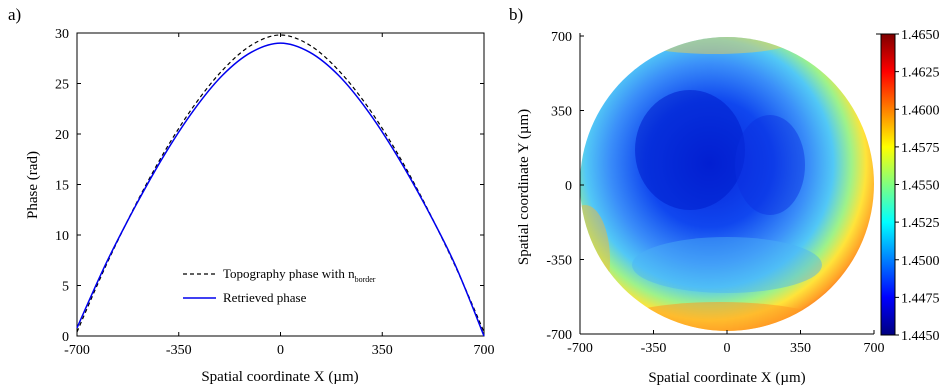 Image resolution: width=951 pixels, height=389 pixels. What do you see at coordinates (800, 348) in the screenshot?
I see `map-xtick-label: 350` at bounding box center [800, 348].